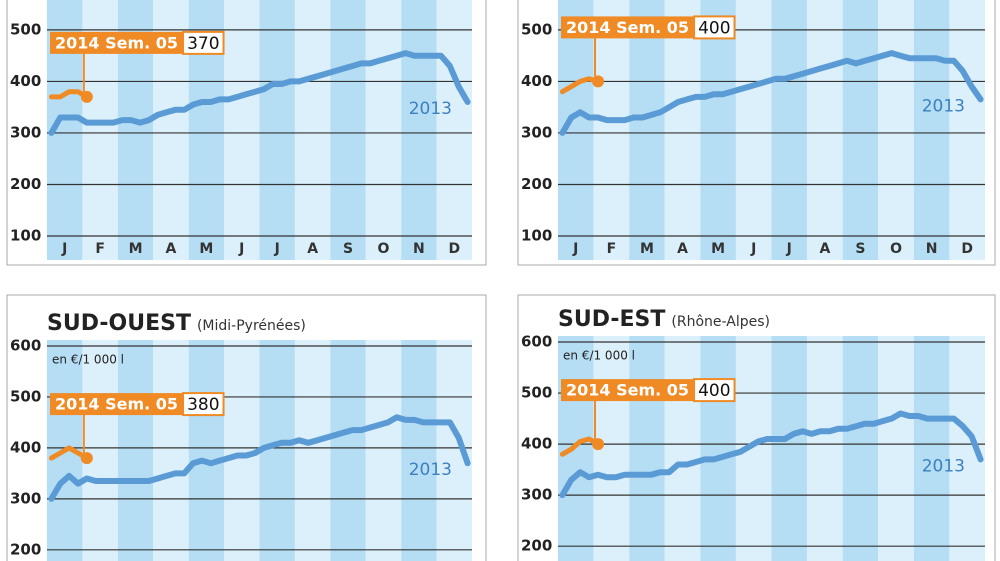  I want to click on annotation-value: 400, so click(714, 28).